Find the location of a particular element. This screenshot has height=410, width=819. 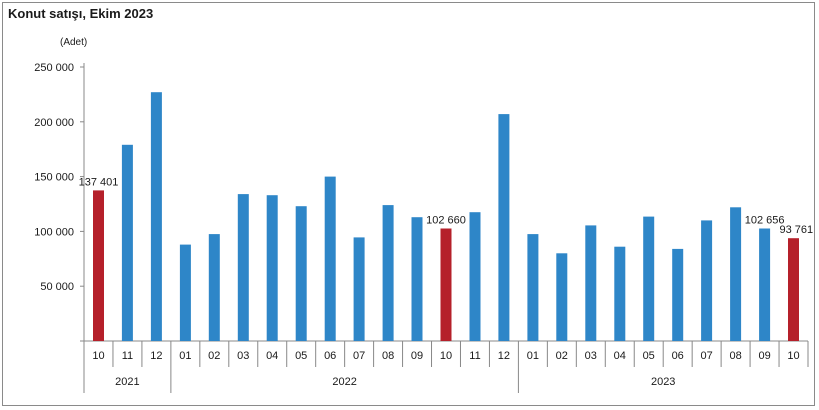

data-label: 102 660 is located at coordinates (446, 221).